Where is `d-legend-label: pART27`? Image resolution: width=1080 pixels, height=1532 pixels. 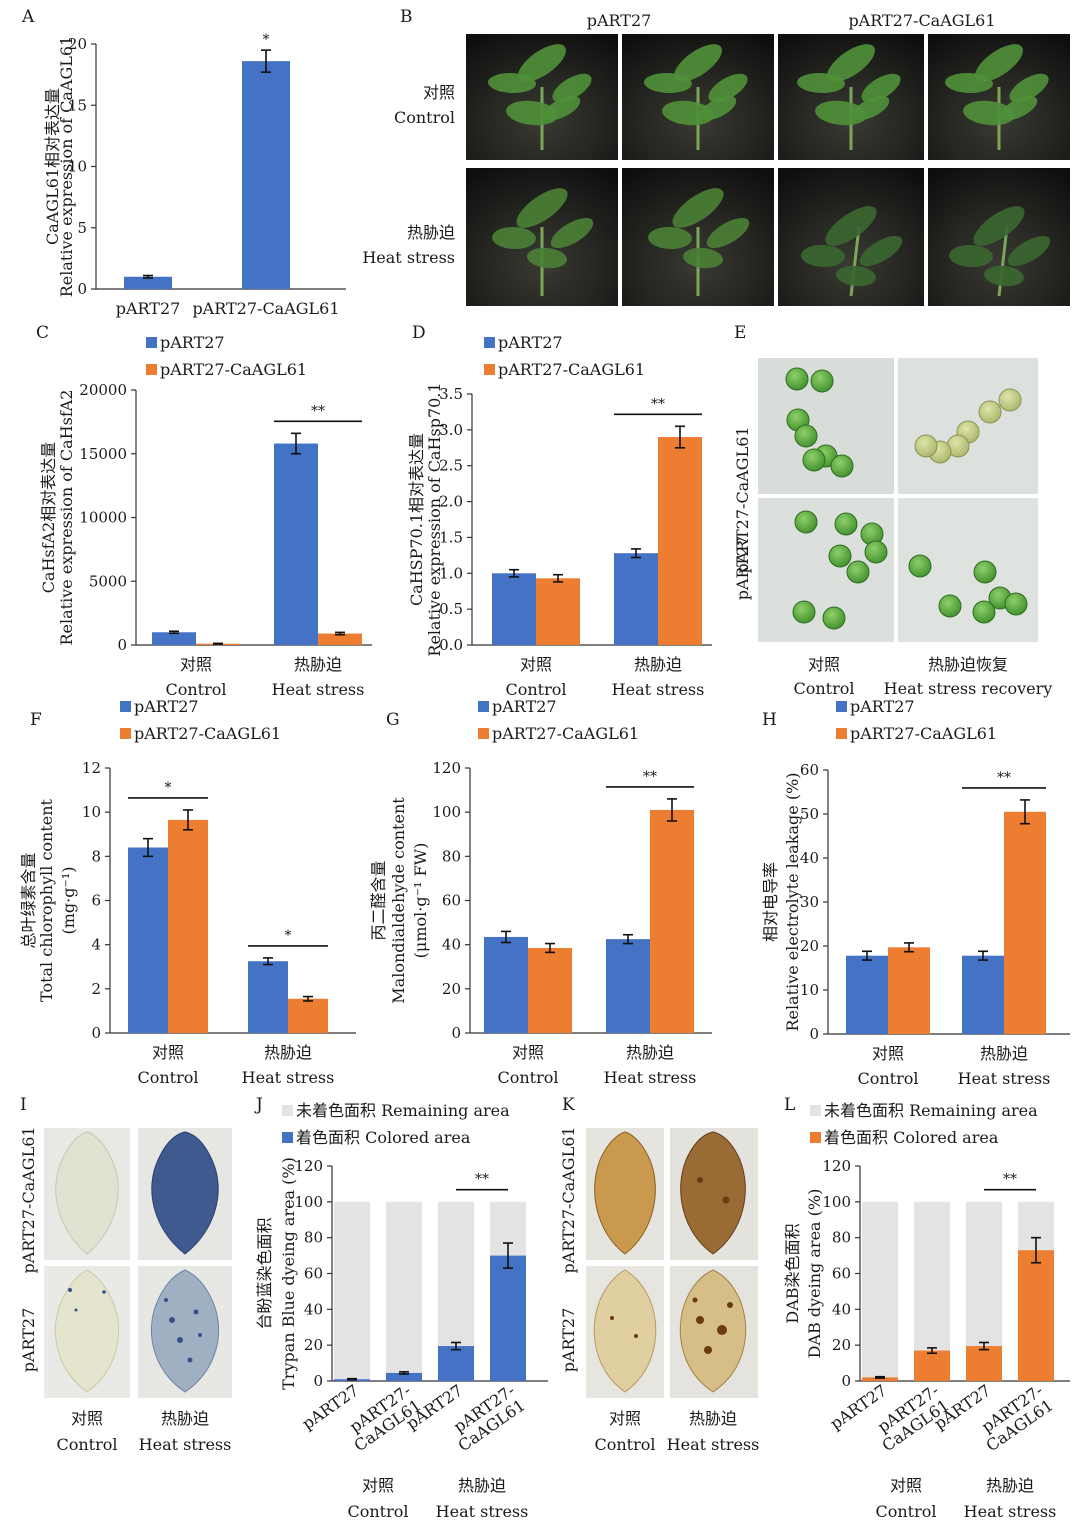
d-legend-label: pART27 is located at coordinates (530, 342).